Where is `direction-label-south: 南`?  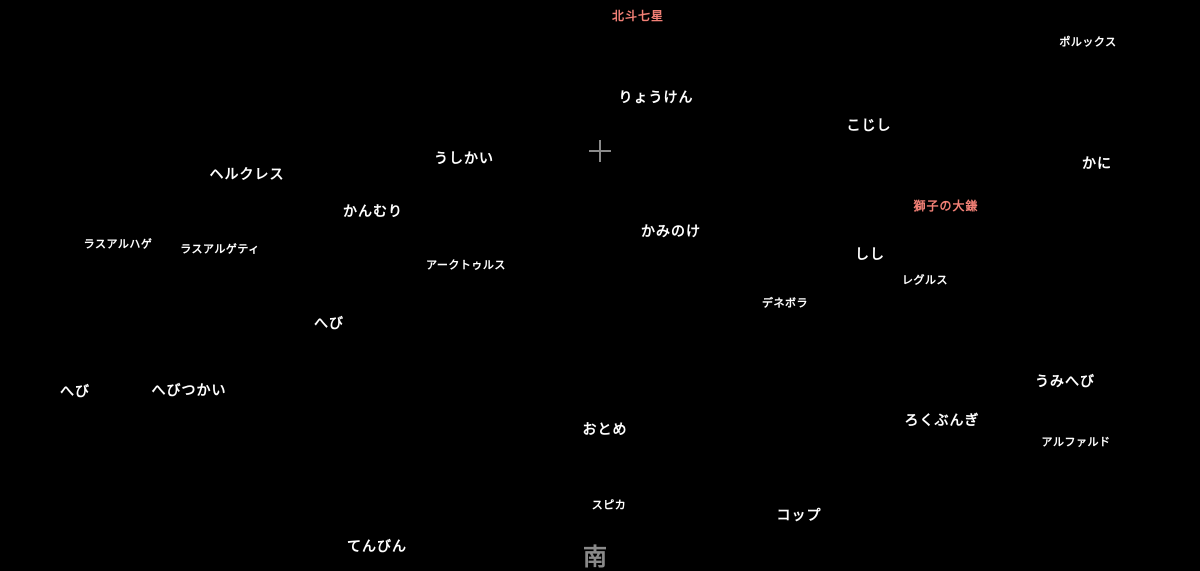 direction-label-south: 南 is located at coordinates (595, 557).